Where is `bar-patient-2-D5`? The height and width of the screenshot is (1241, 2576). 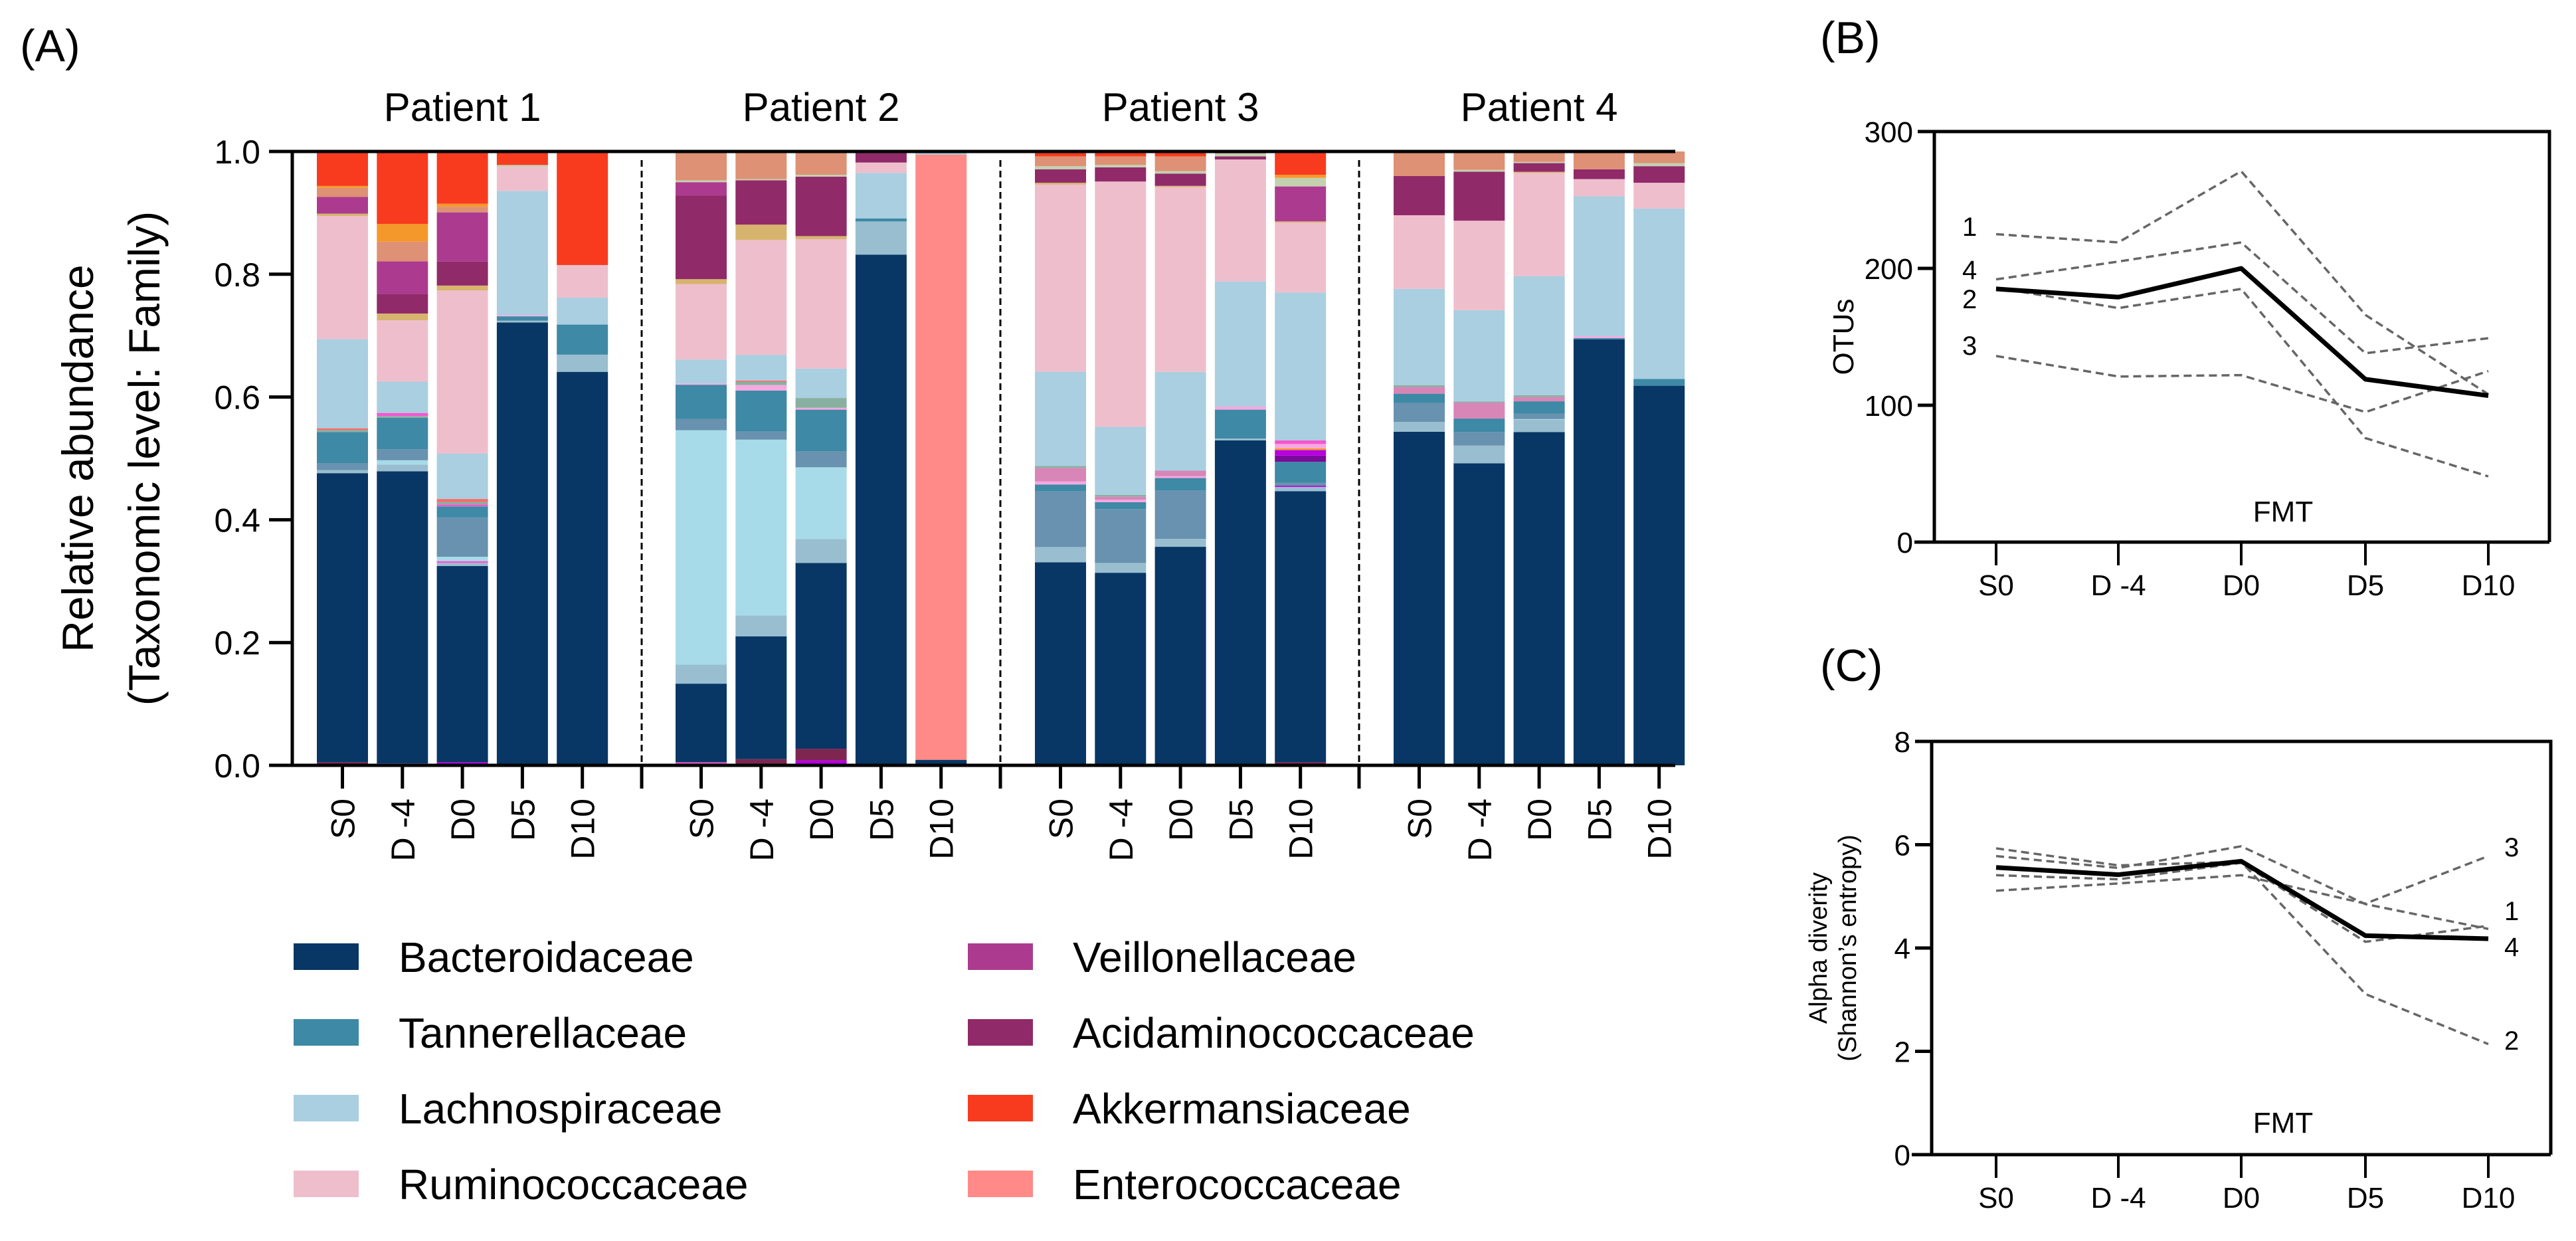
bar-patient-2-D5 is located at coordinates (881, 458).